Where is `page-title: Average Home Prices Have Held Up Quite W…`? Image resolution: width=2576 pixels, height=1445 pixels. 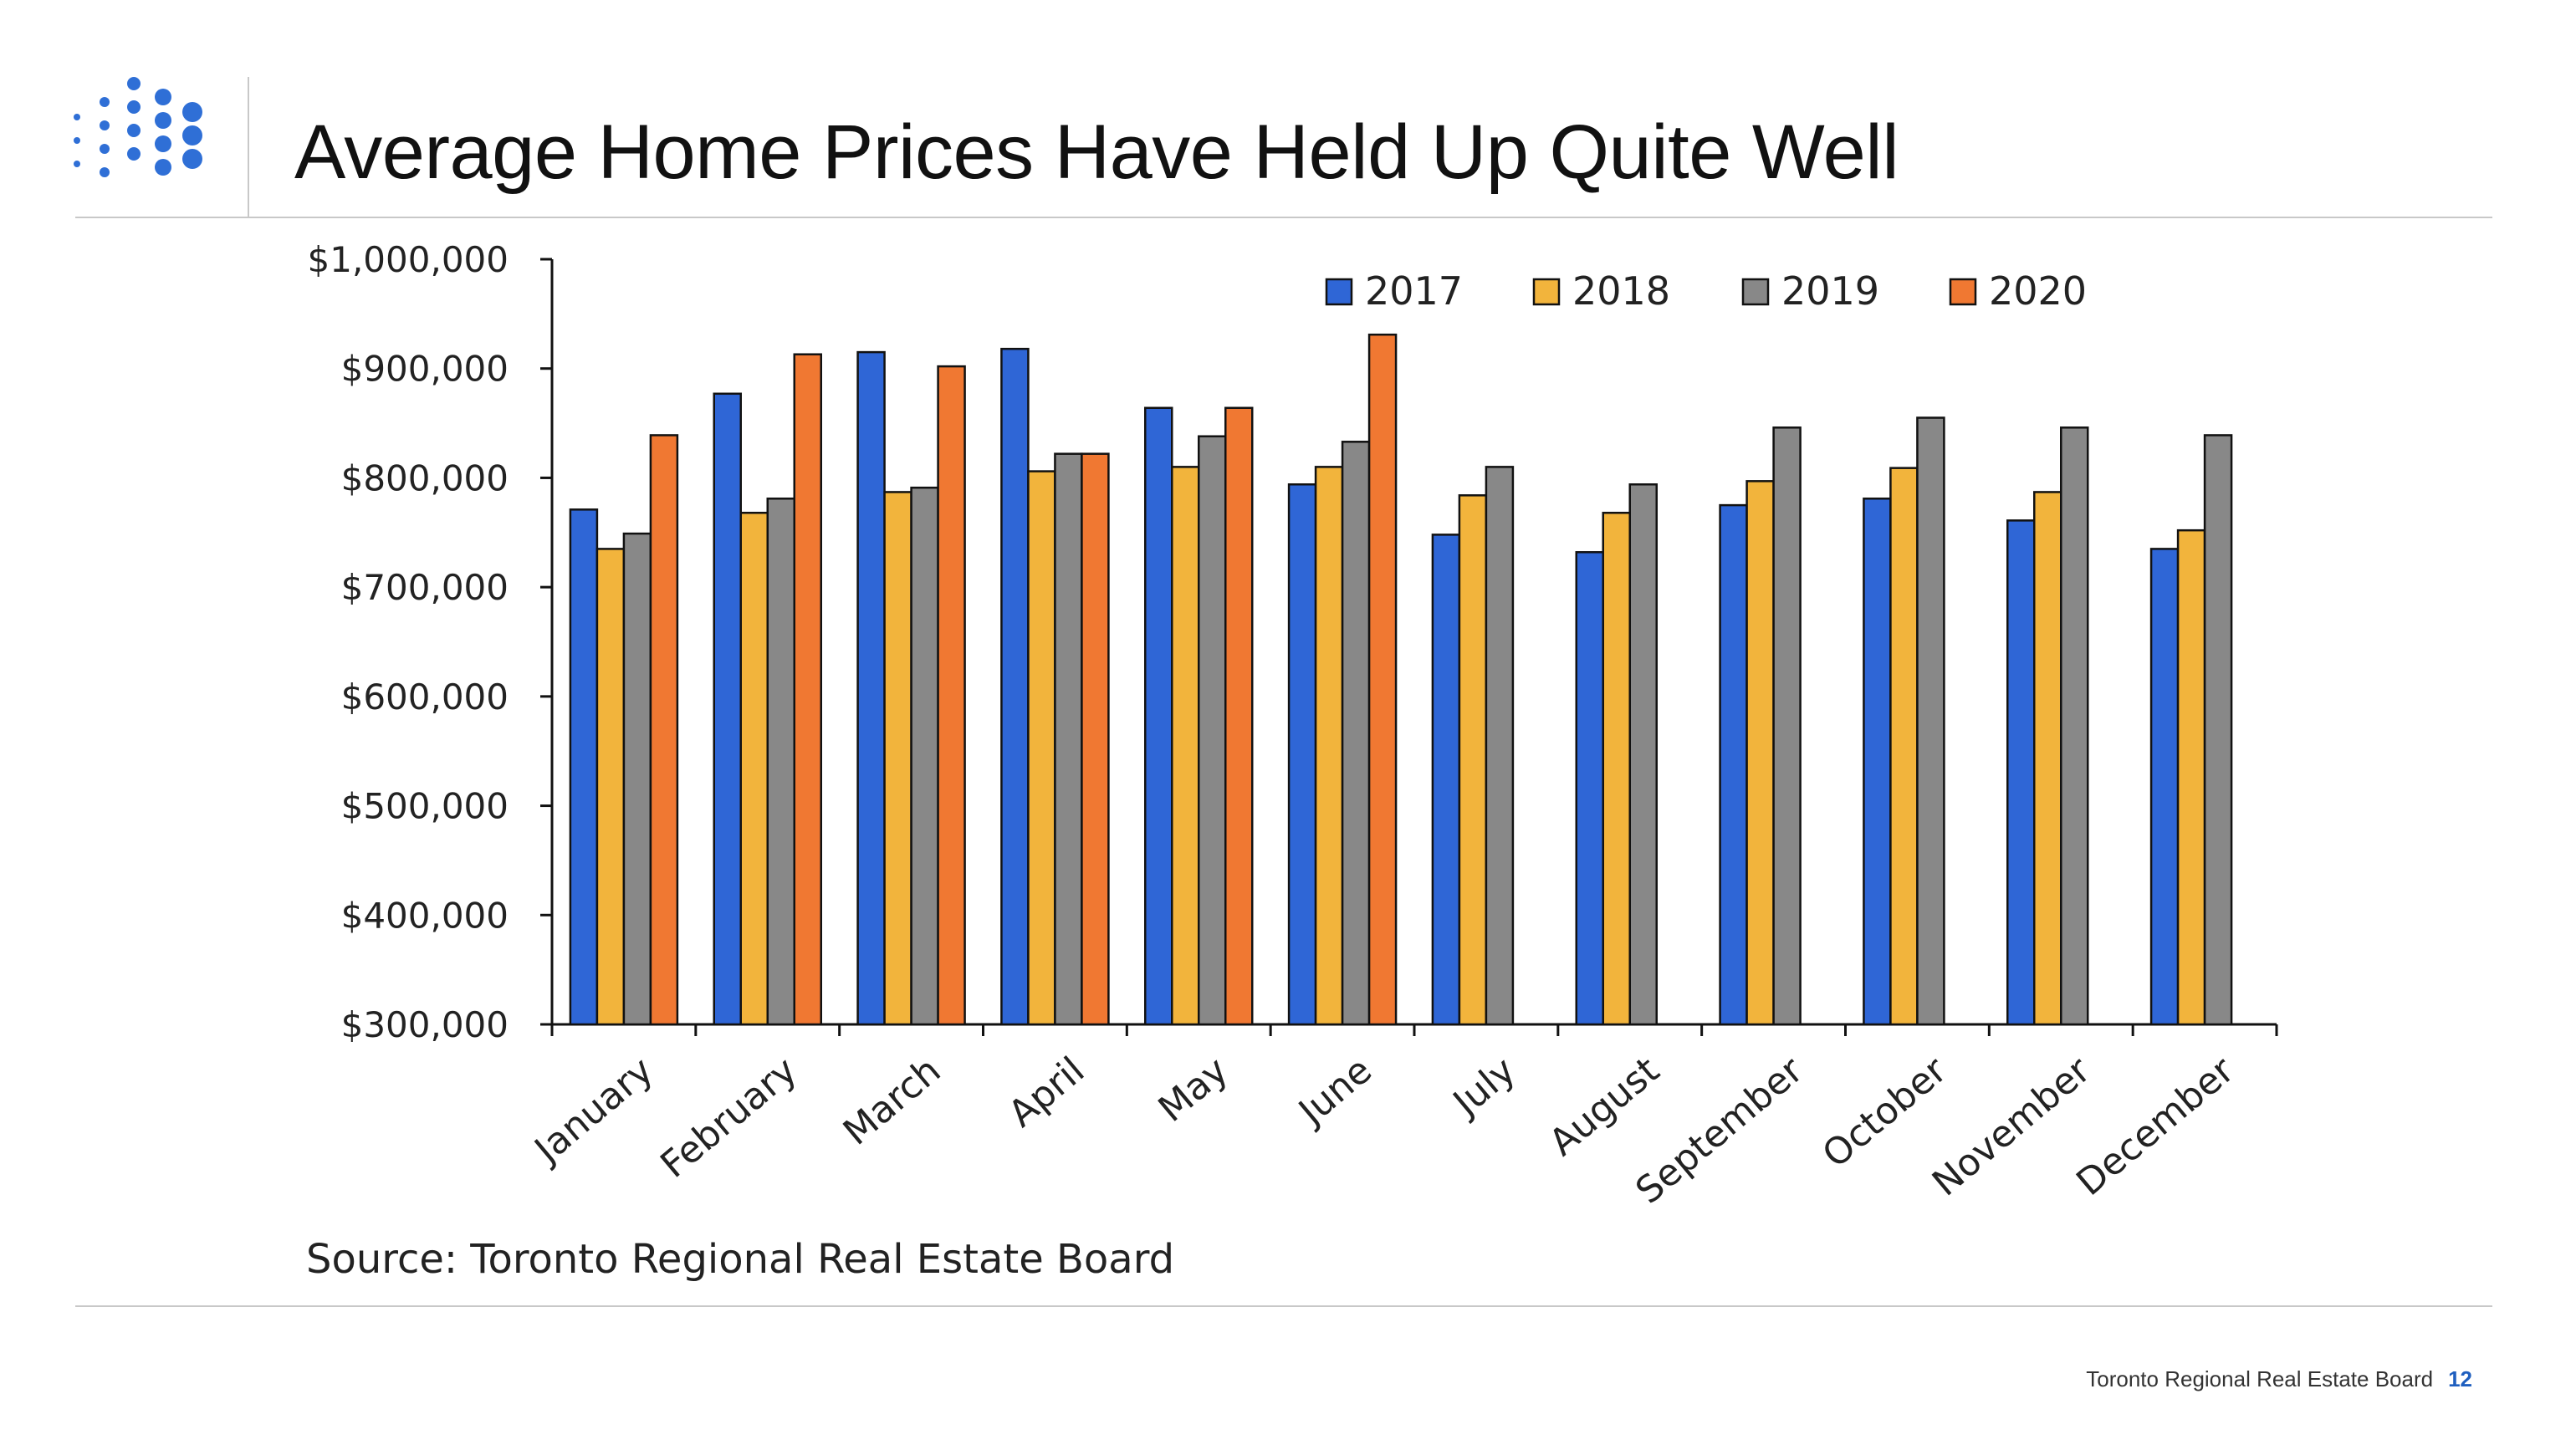
page-title: Average Home Prices Have Held Up Quite W… is located at coordinates (1096, 152).